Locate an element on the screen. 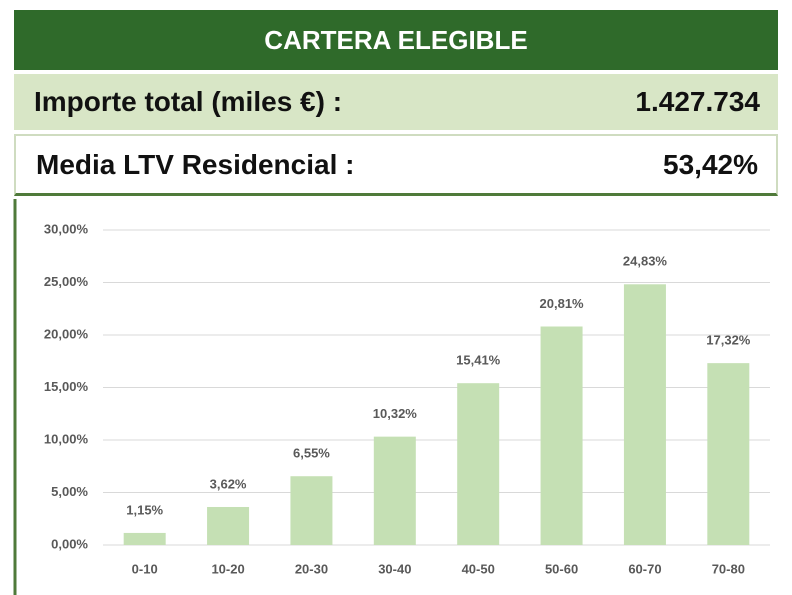  y-tick-label: 25,00% is located at coordinates (66, 281).